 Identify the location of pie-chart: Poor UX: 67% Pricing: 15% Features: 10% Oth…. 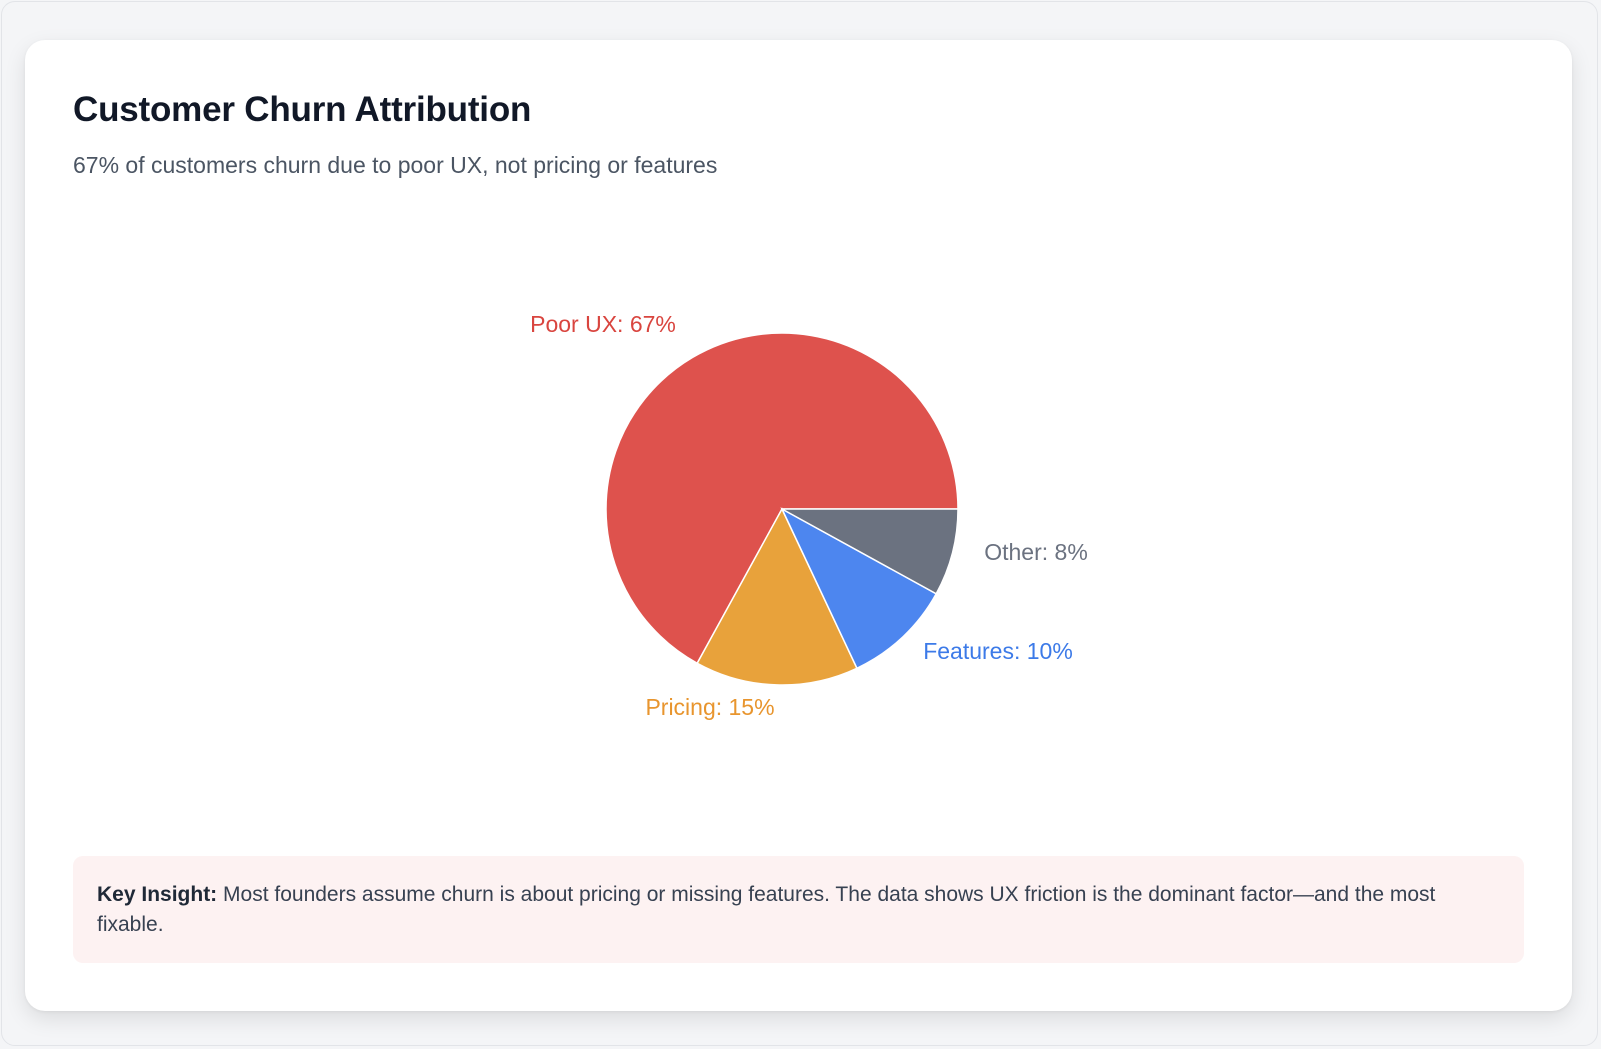
(809, 515).